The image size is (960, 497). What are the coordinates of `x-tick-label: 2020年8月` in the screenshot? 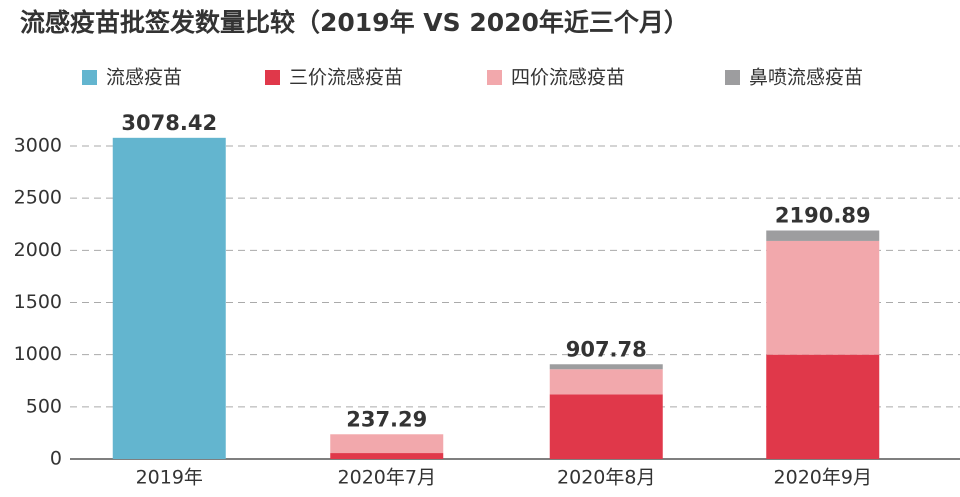 It's located at (606, 478).